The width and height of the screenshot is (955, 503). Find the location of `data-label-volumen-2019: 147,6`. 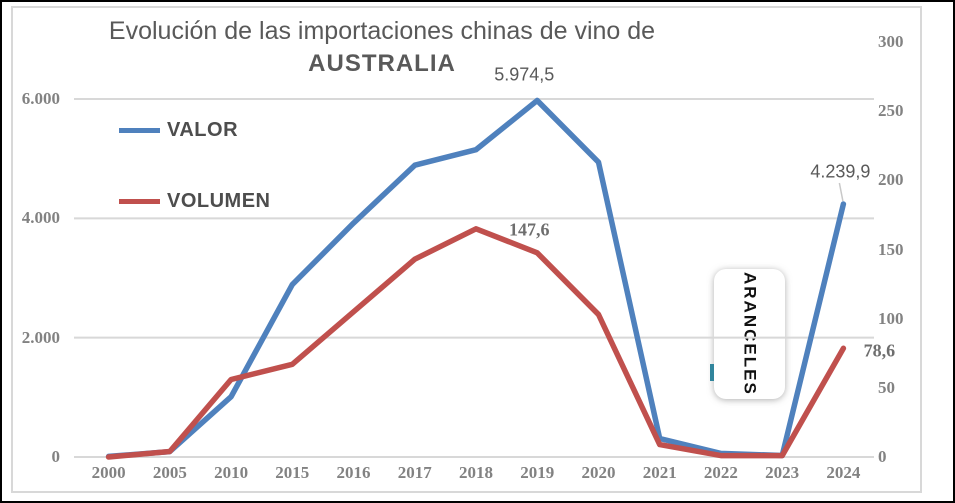

data-label-volumen-2019: 147,6 is located at coordinates (529, 229).